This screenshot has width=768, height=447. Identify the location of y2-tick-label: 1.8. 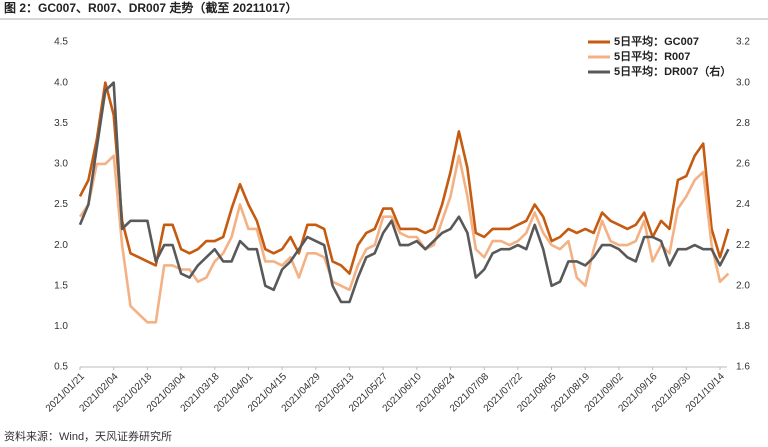
(743, 326).